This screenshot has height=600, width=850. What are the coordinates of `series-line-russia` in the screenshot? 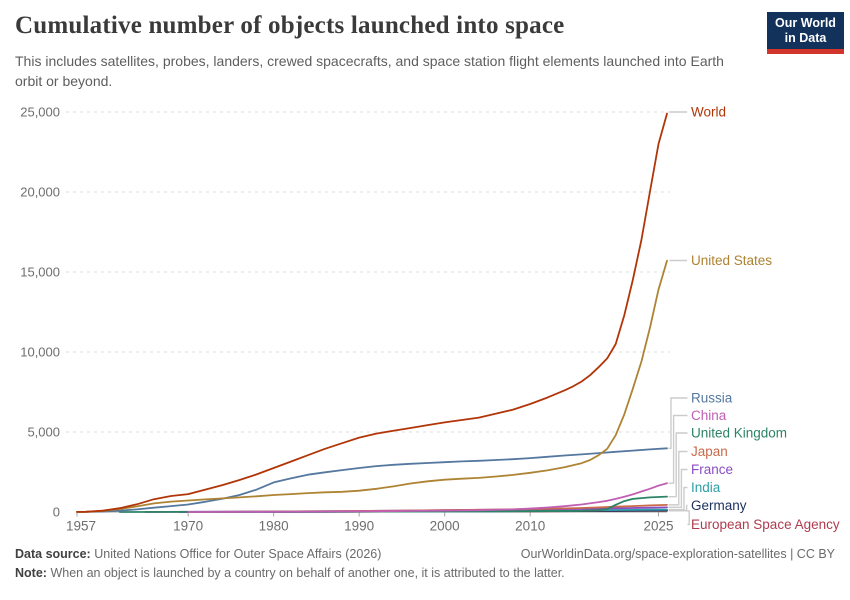 It's located at (372, 480).